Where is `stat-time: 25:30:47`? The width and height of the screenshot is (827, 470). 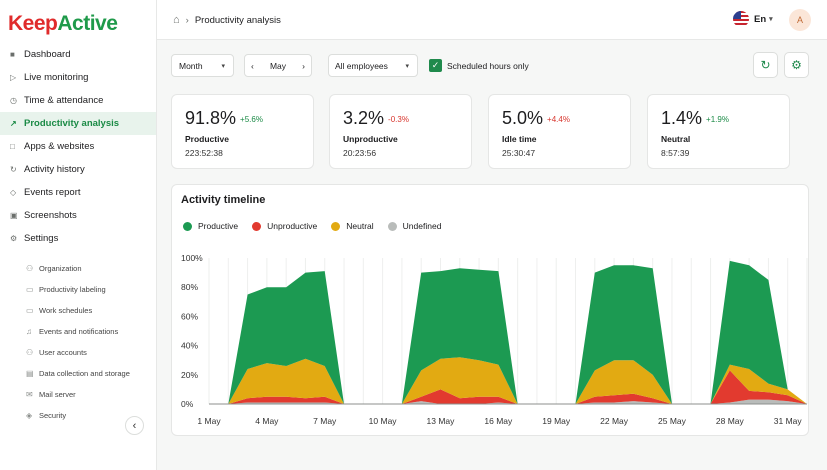
stat-time: 25:30:47 is located at coordinates (519, 153).